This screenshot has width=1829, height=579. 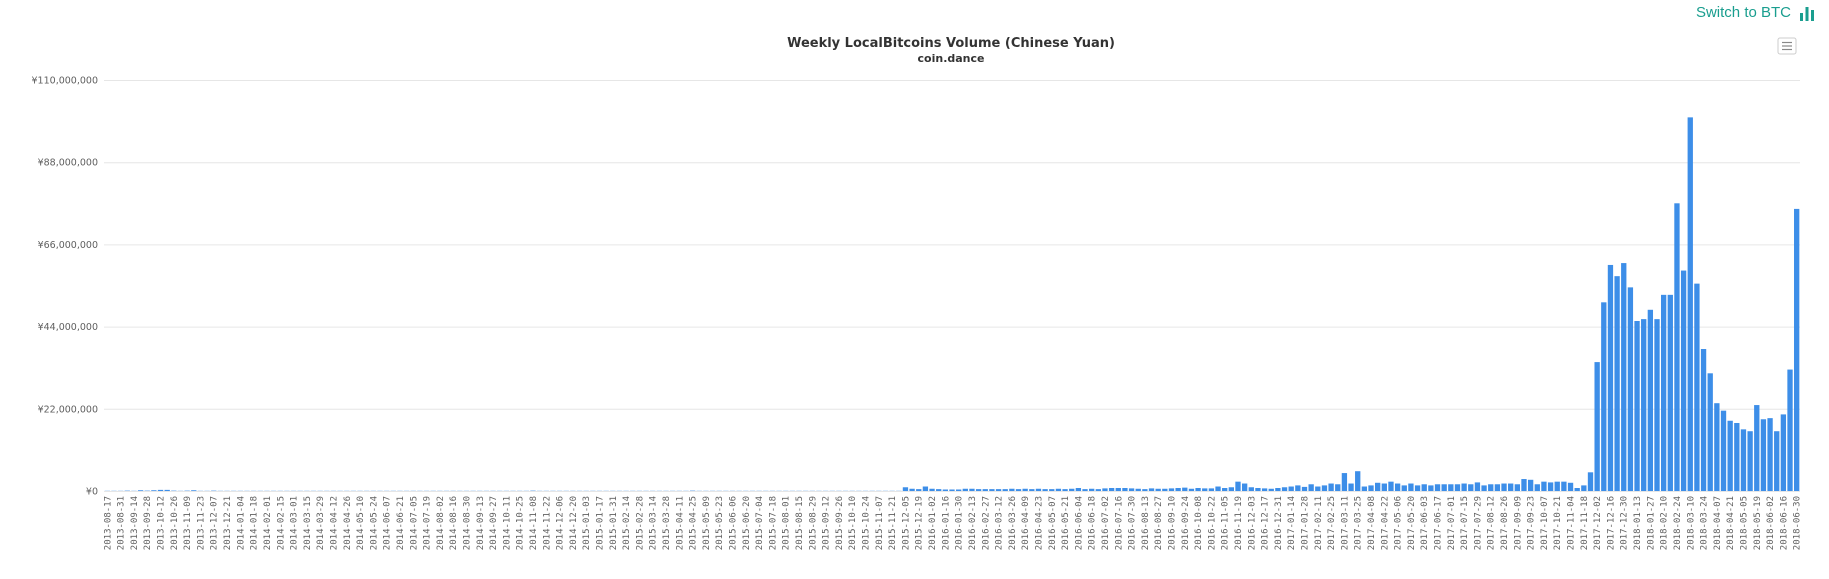 What do you see at coordinates (827, 523) in the screenshot?
I see `x-tick-label: 2015-09-12` at bounding box center [827, 523].